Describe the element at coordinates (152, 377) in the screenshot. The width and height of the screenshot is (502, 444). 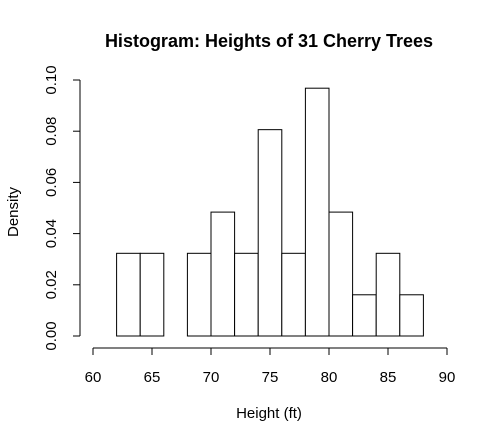
I see `x-tick-label: 65` at that location.